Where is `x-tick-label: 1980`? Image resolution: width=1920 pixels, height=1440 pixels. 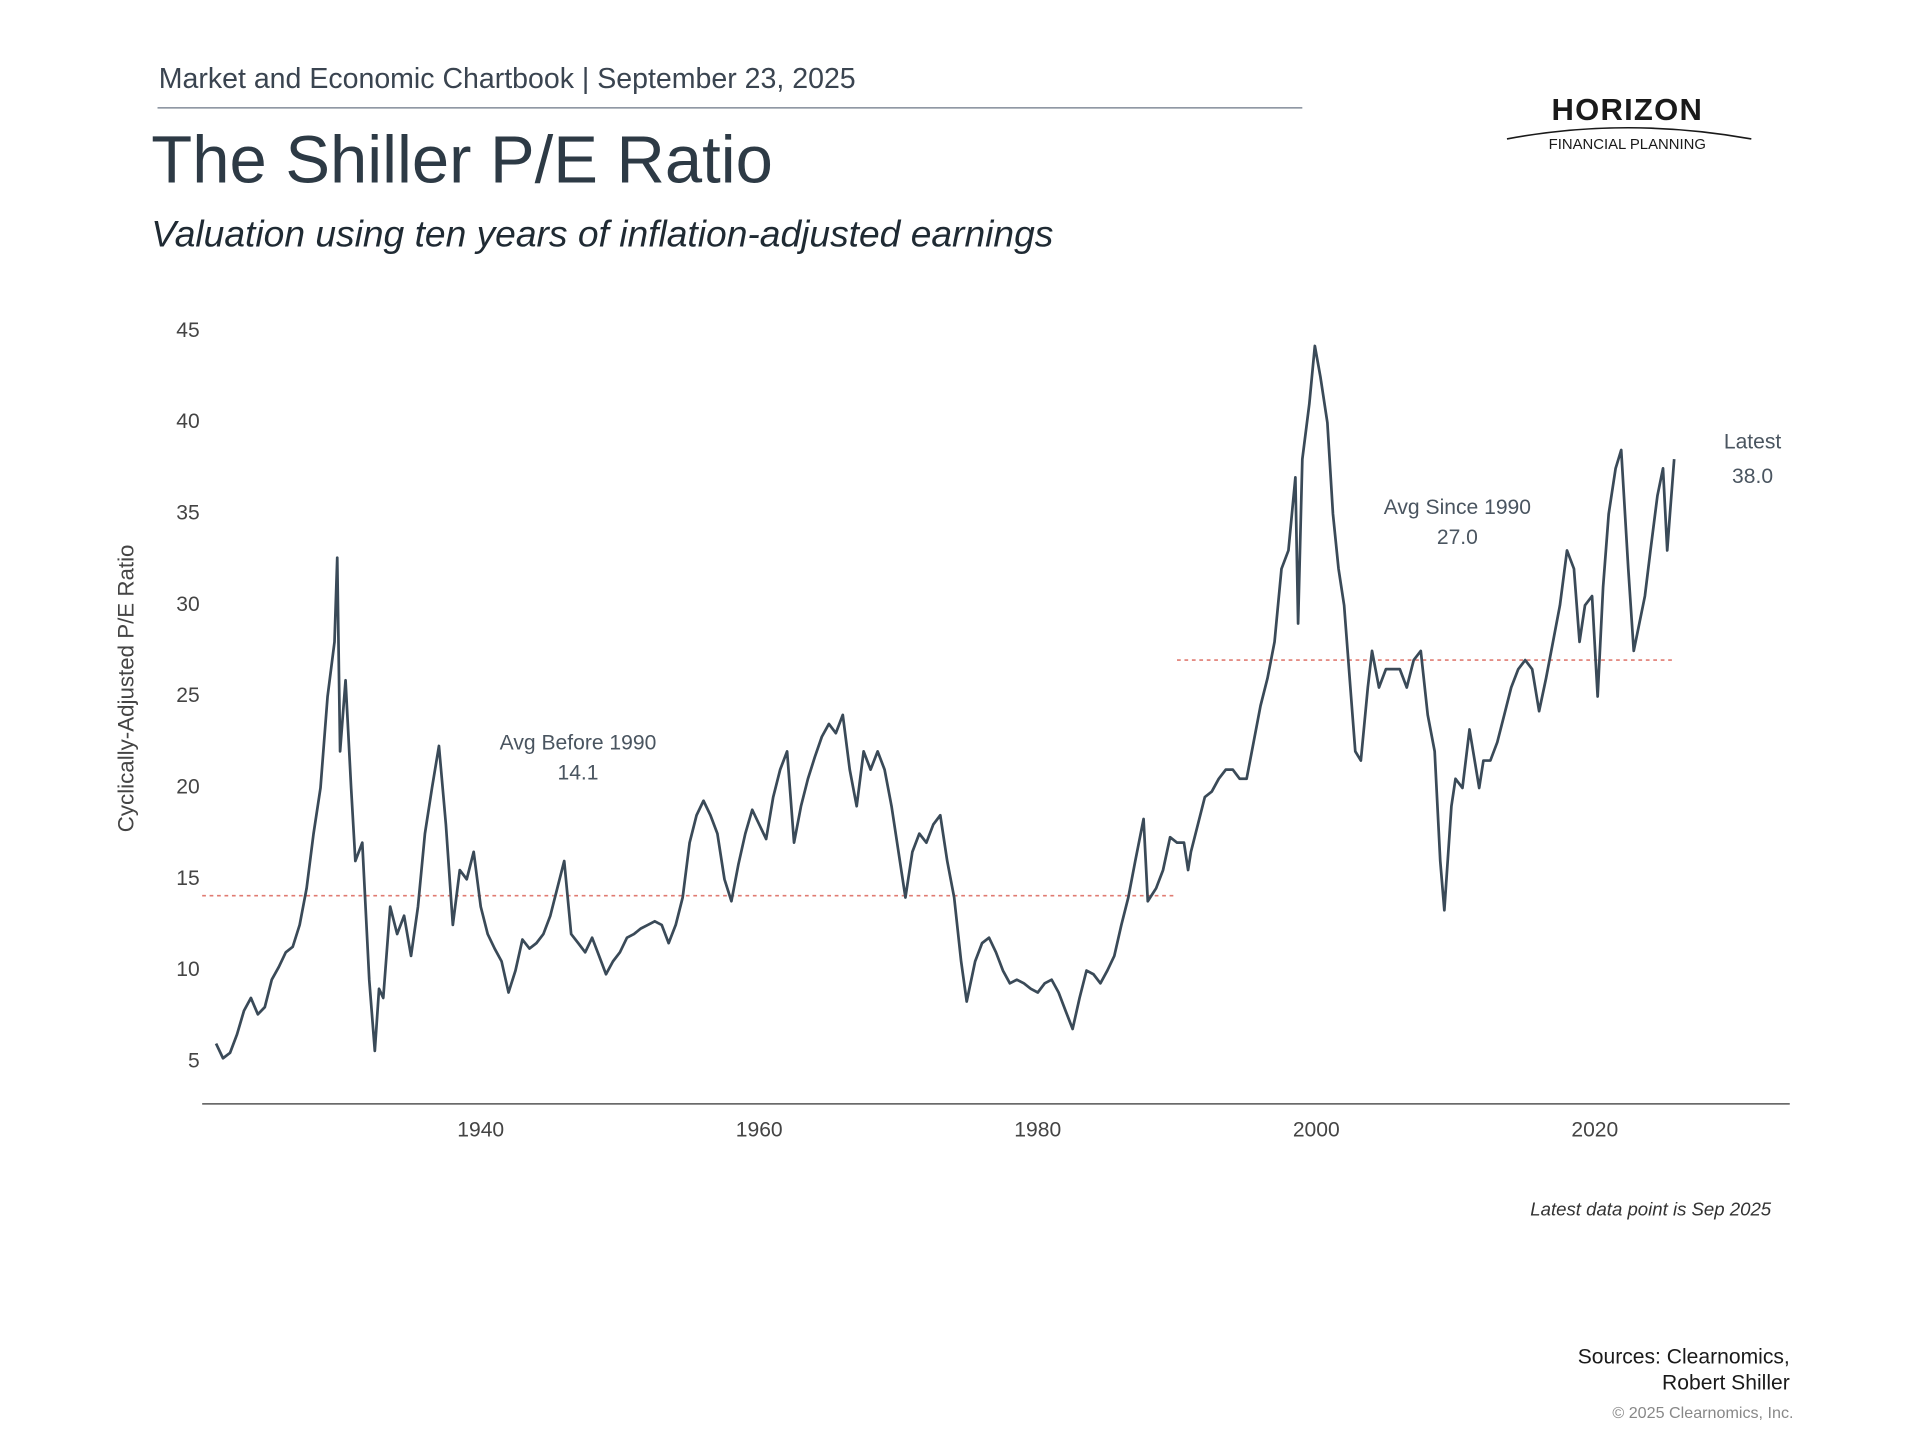 x-tick-label: 1980 is located at coordinates (1037, 1130).